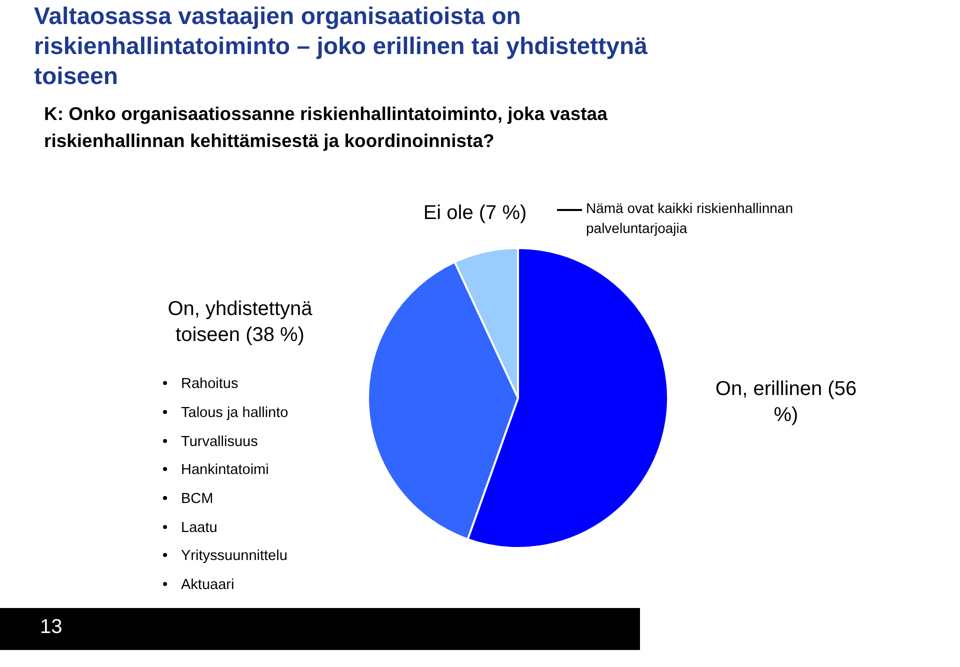 The height and width of the screenshot is (667, 960). I want to click on text: Hankintatoimi, so click(225, 470).